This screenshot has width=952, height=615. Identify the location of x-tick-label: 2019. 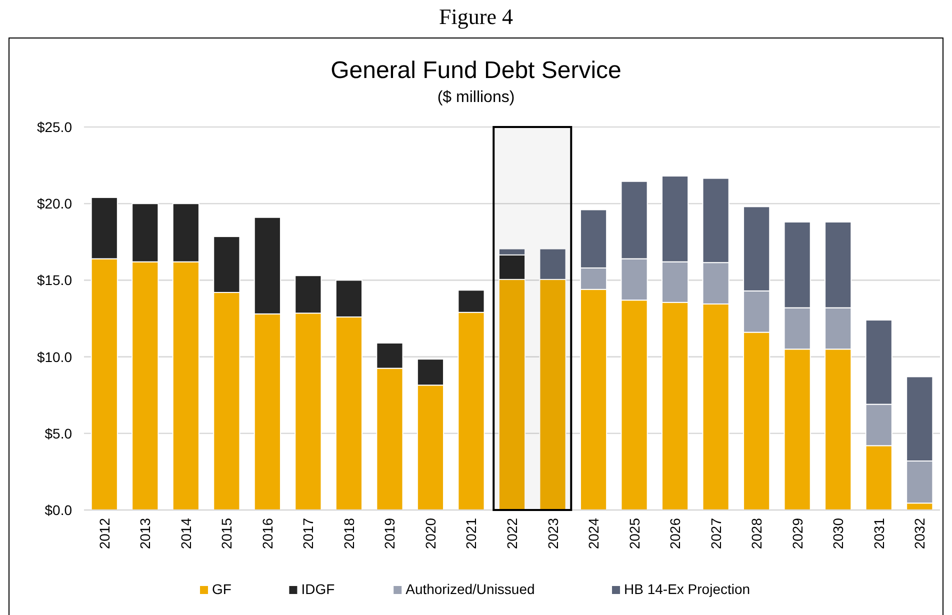
(390, 534).